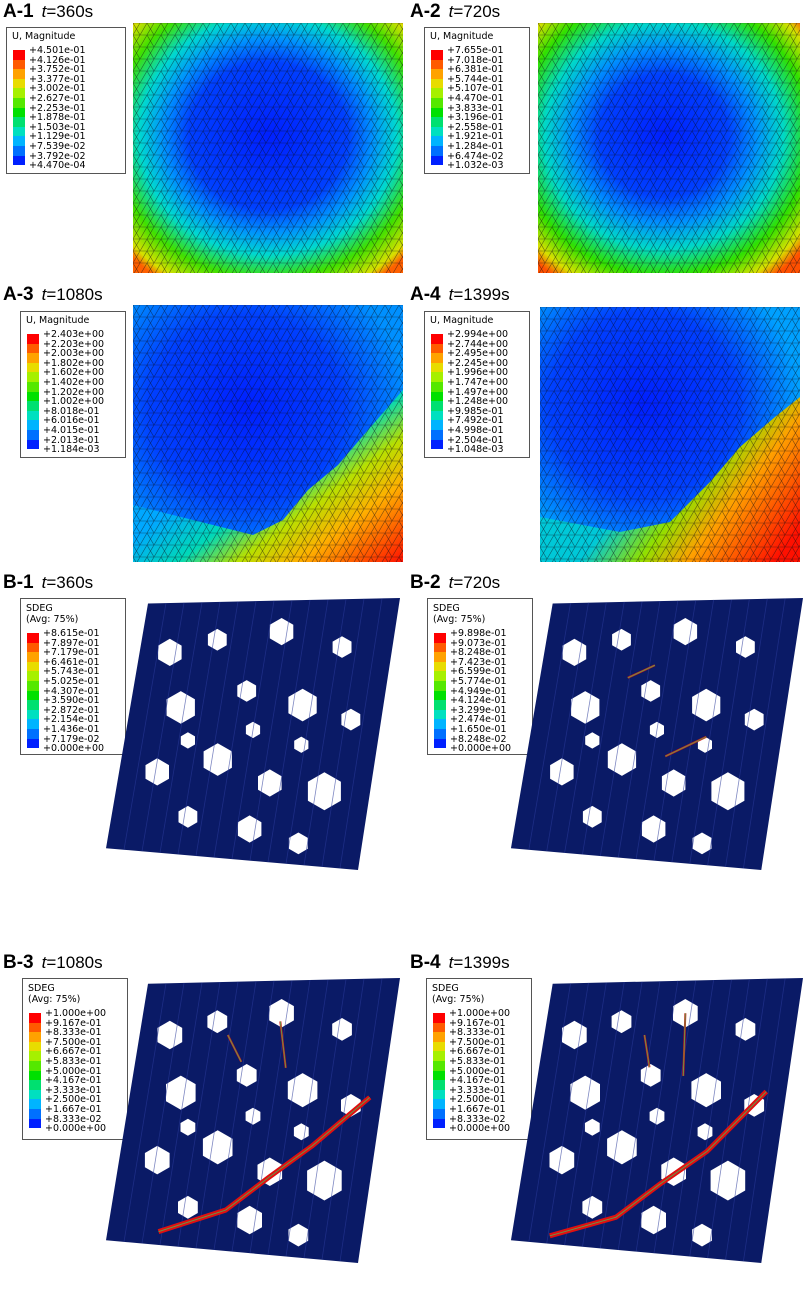 The height and width of the screenshot is (1289, 803). Describe the element at coordinates (475, 137) in the screenshot. I see `legend-value: +1.921e-01` at that location.